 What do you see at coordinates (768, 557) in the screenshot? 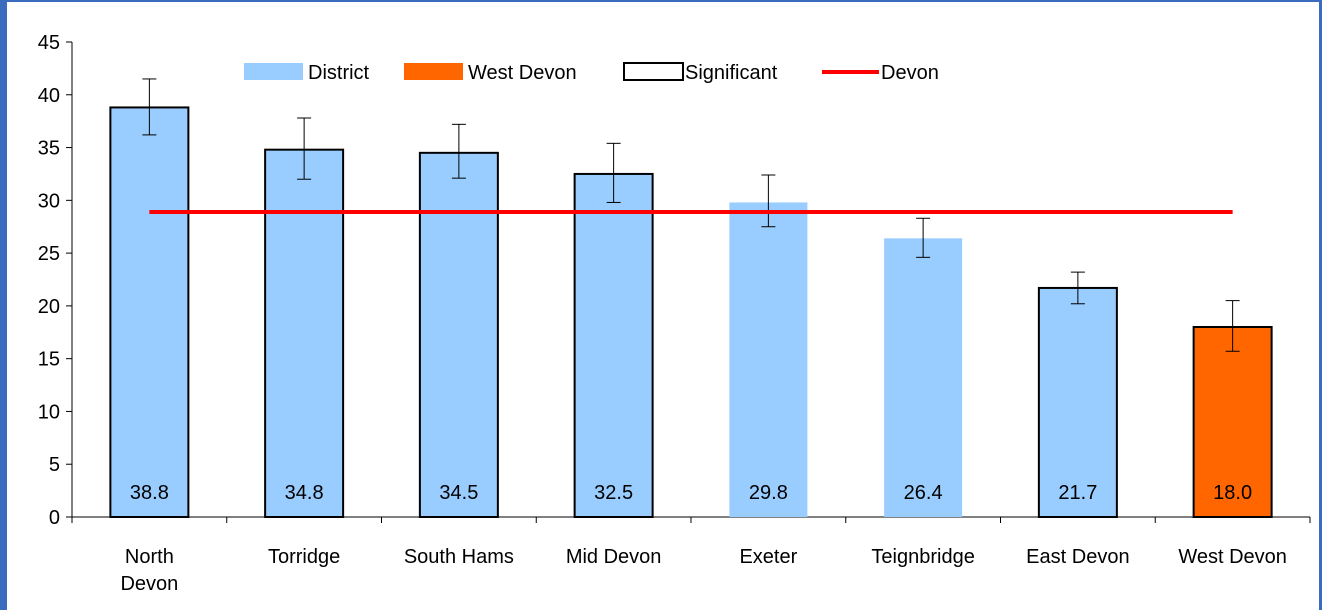
I see `x-tick-label: Exeter` at bounding box center [768, 557].